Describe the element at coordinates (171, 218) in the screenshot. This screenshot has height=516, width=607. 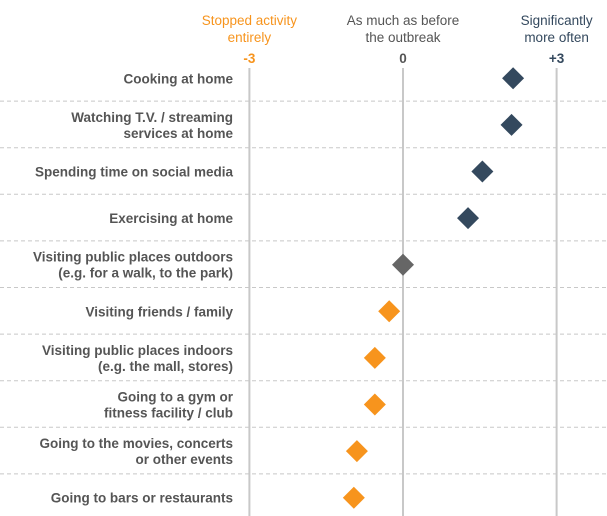
I see `category-label: Exercising at home` at that location.